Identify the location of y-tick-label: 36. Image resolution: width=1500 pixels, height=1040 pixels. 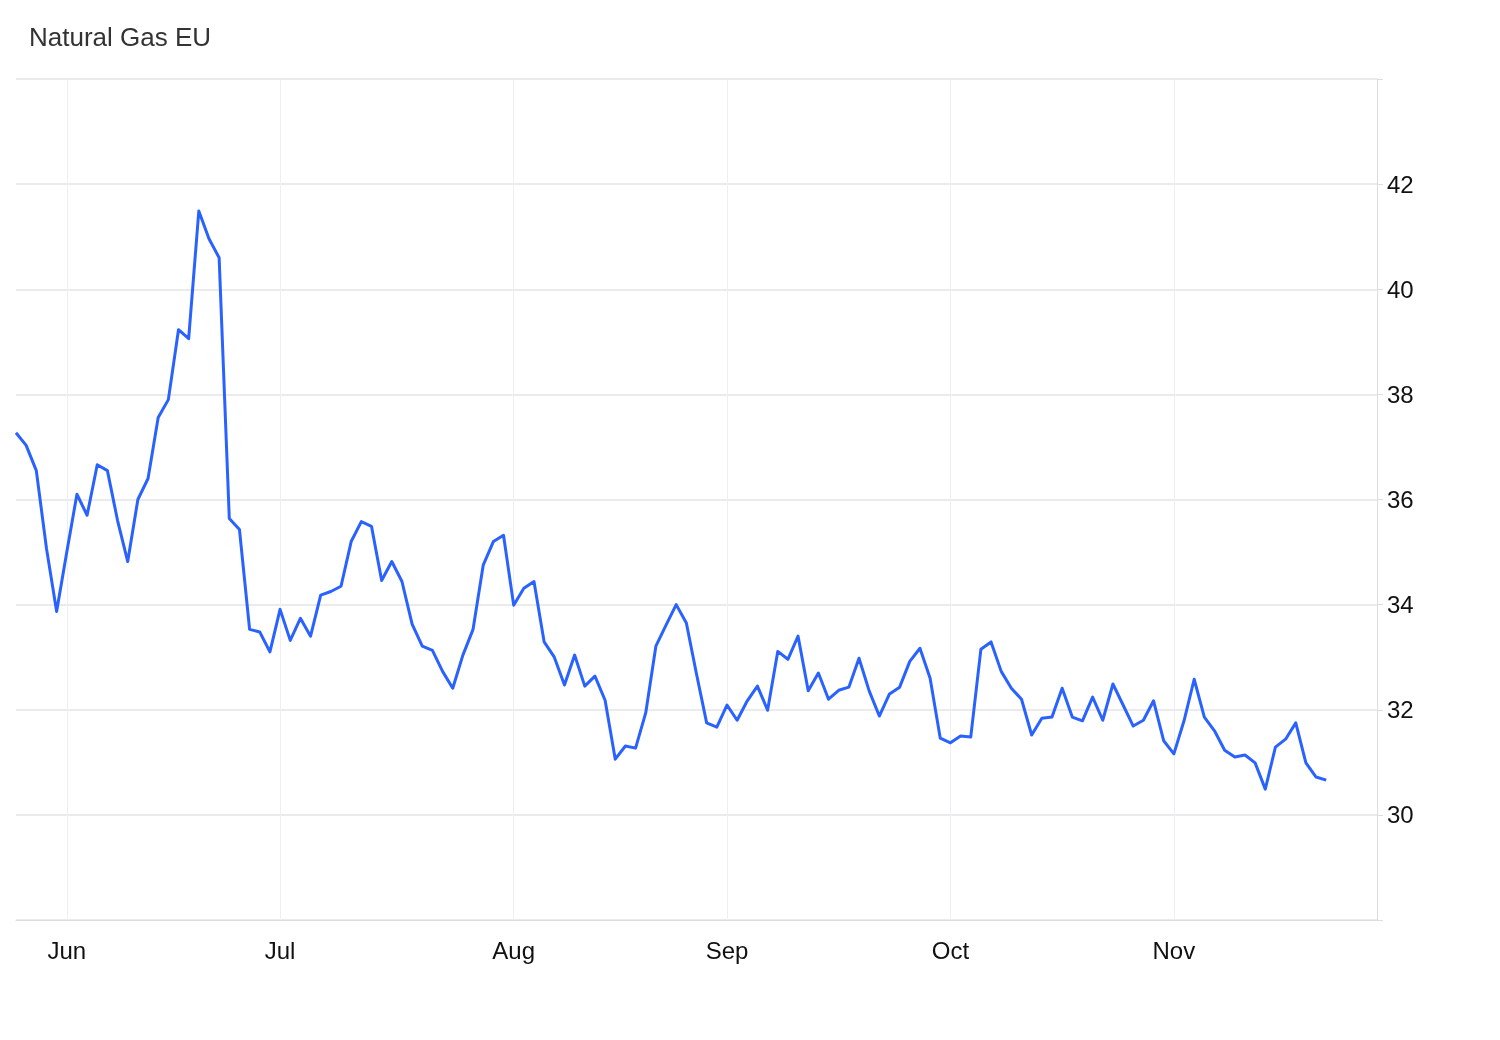
(1400, 499).